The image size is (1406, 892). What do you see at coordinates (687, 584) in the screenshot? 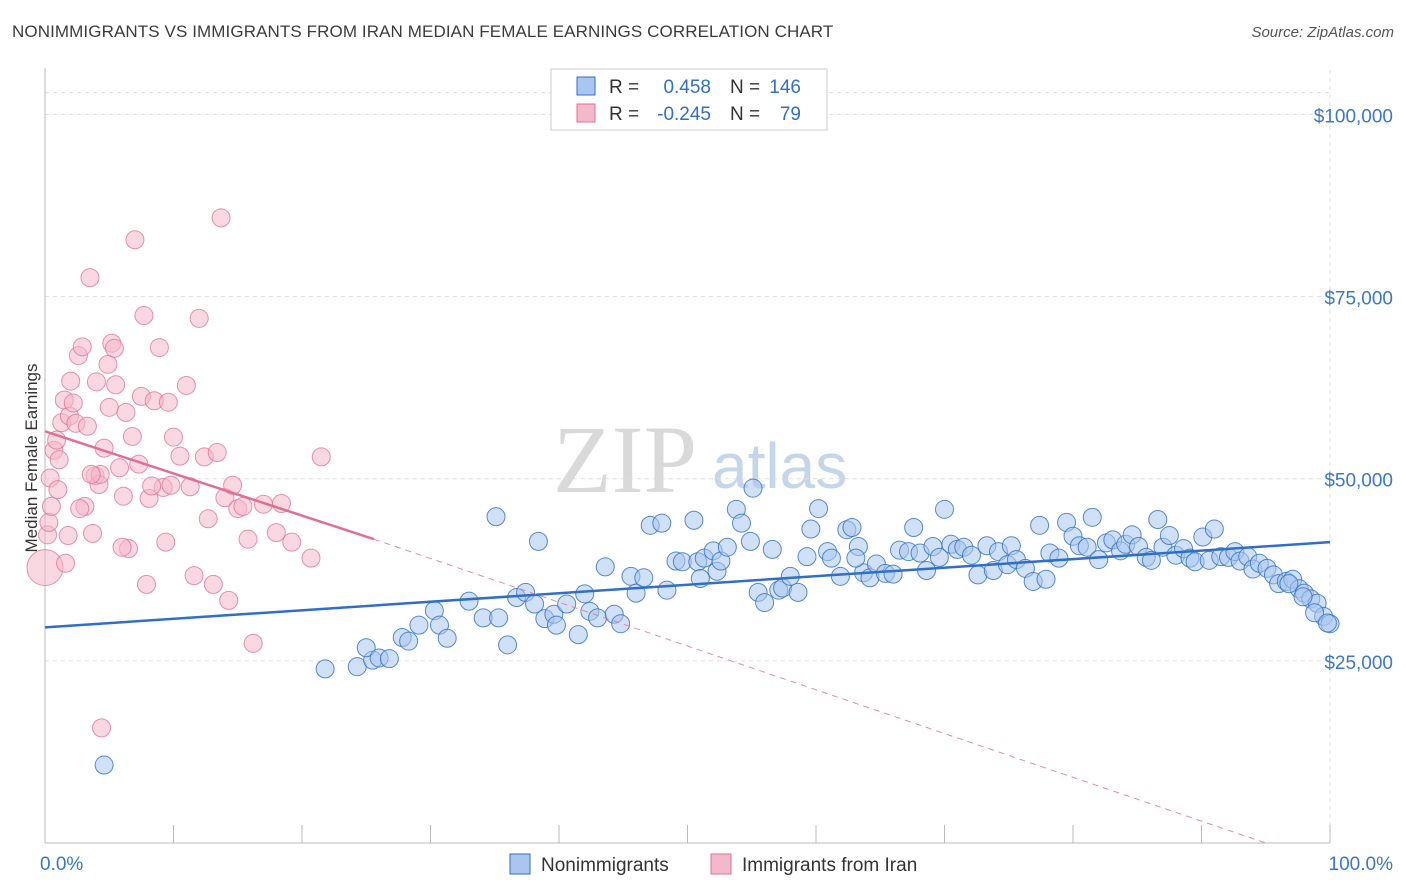
I see `nonimmigrant-trend-line` at bounding box center [687, 584].